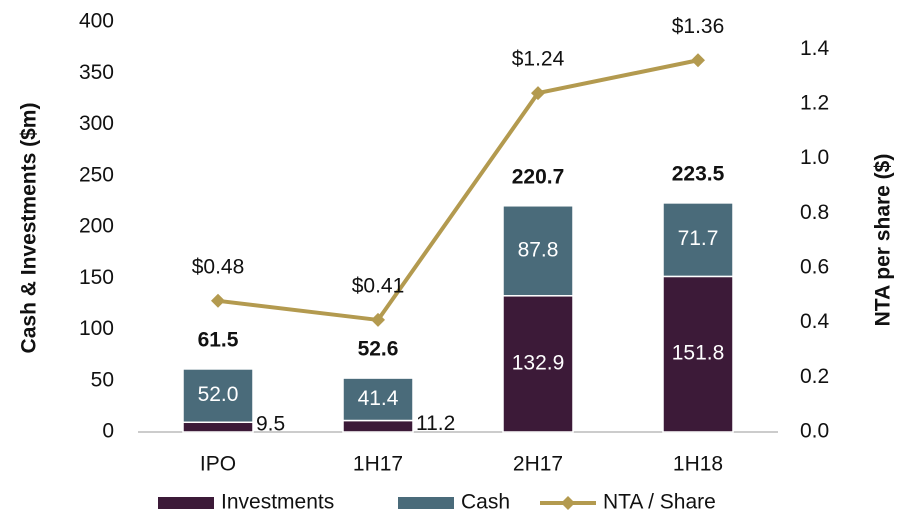 The height and width of the screenshot is (513, 901). I want to click on x-tick-label: IPO, so click(218, 464).